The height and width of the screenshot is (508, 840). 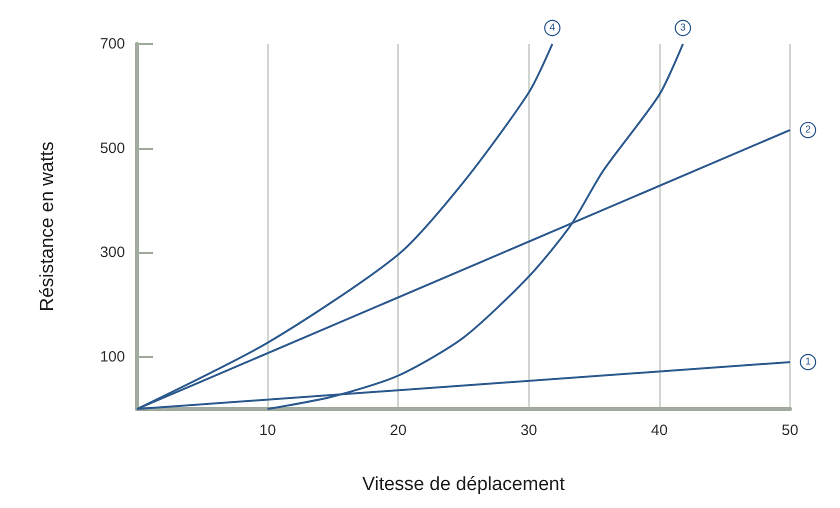 What do you see at coordinates (808, 130) in the screenshot?
I see `series-label: 2` at bounding box center [808, 130].